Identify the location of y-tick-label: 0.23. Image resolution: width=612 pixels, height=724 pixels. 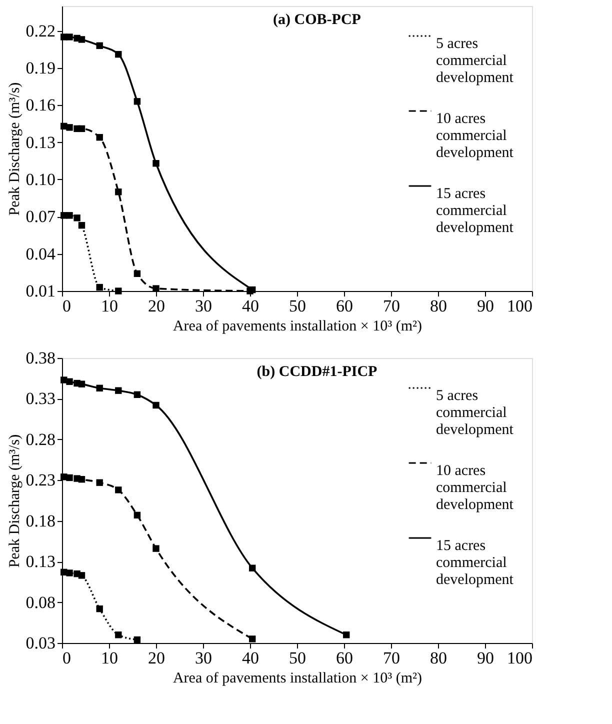
(41, 480).